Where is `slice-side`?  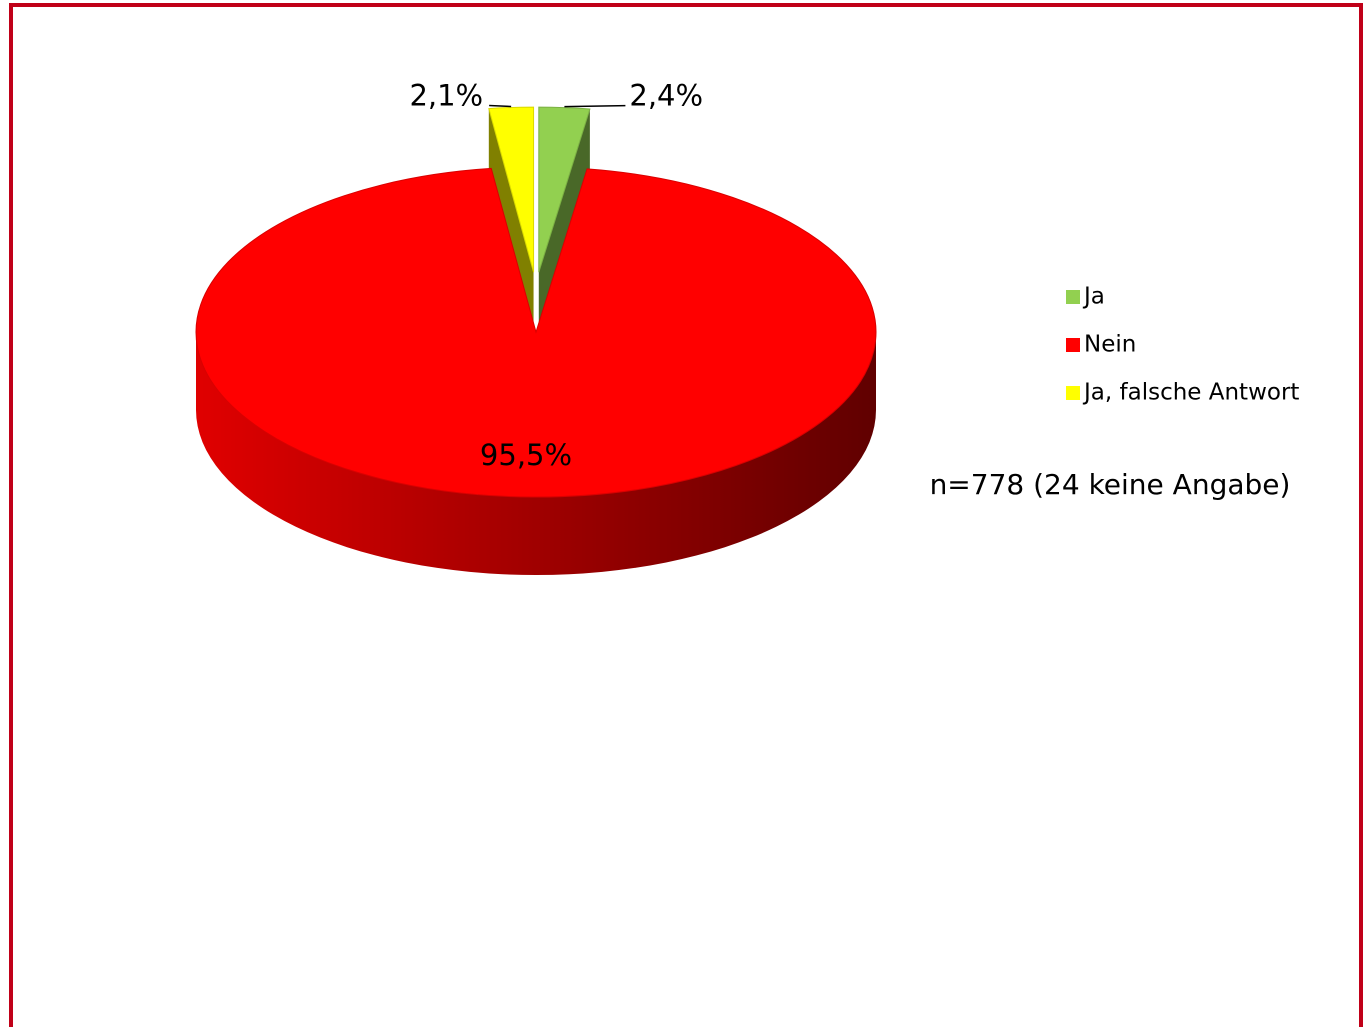 slice-side is located at coordinates (536, 453).